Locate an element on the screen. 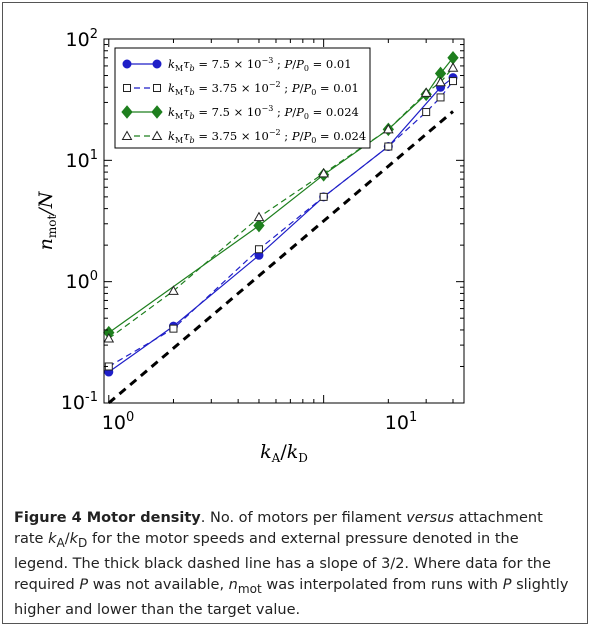  legend-entry-1: kMτb = 7.5 × 10−3 ; P/P0 = 0.01 is located at coordinates (260, 64).